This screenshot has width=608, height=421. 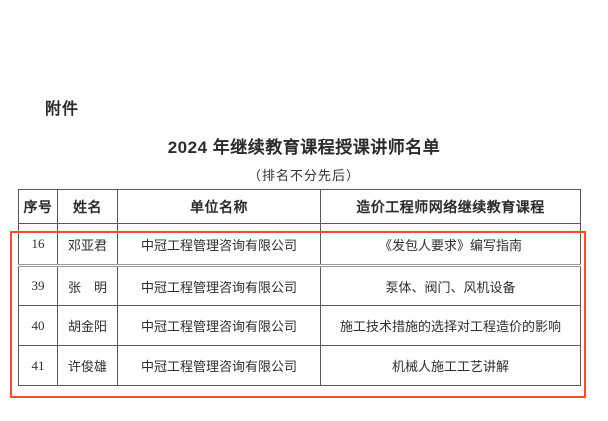 What do you see at coordinates (38, 365) in the screenshot?
I see `cell-no: 41` at bounding box center [38, 365].